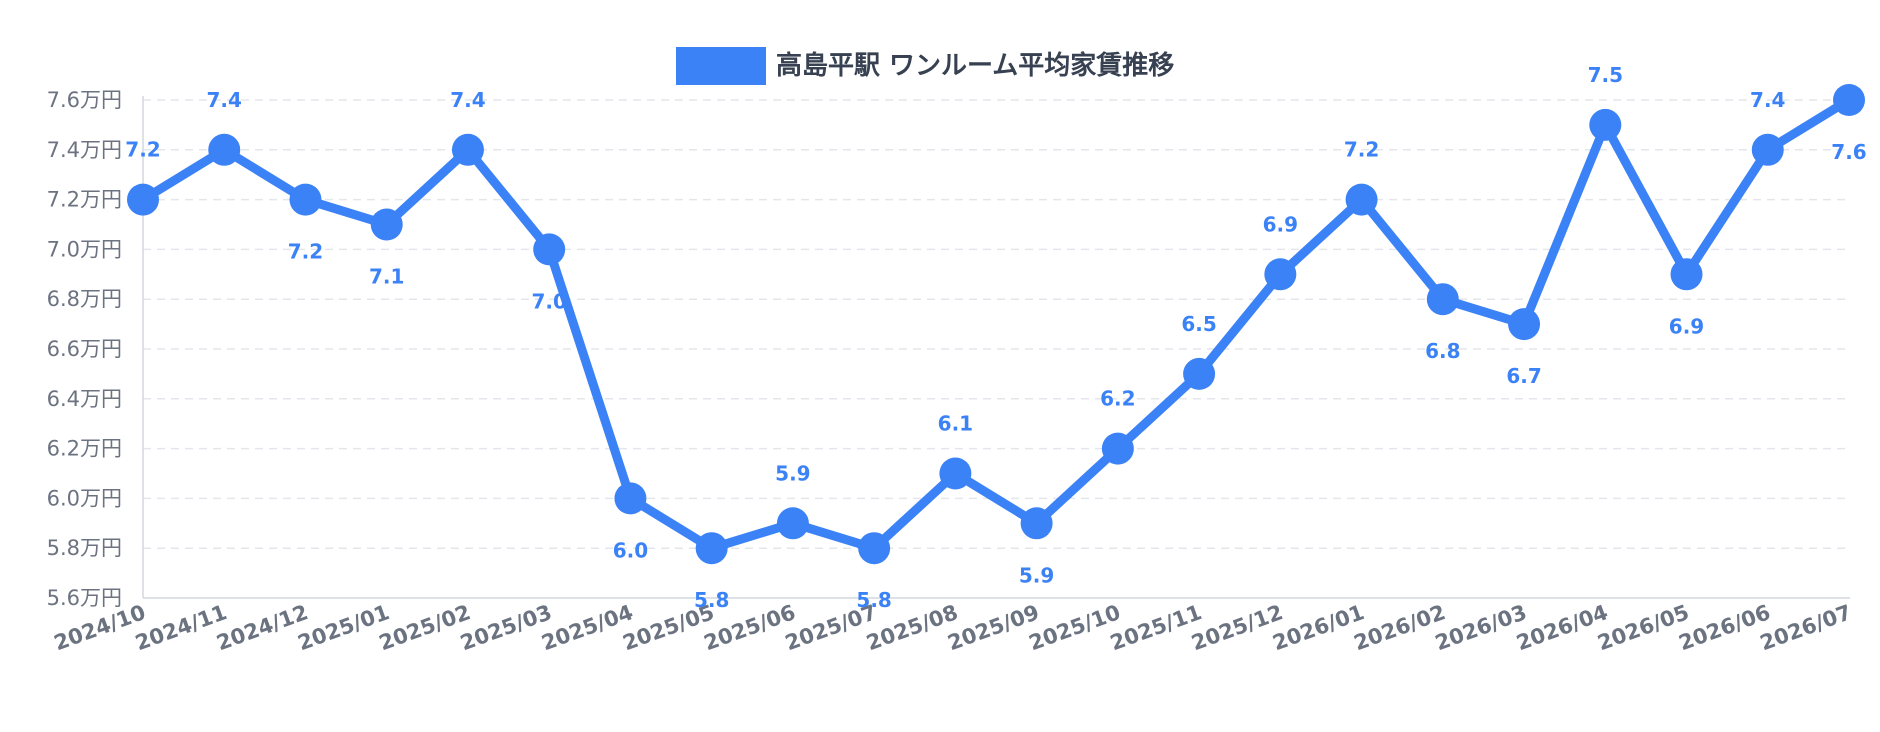  Describe the element at coordinates (1156, 627) in the screenshot. I see `x-tick-label: 2025/11` at that location.